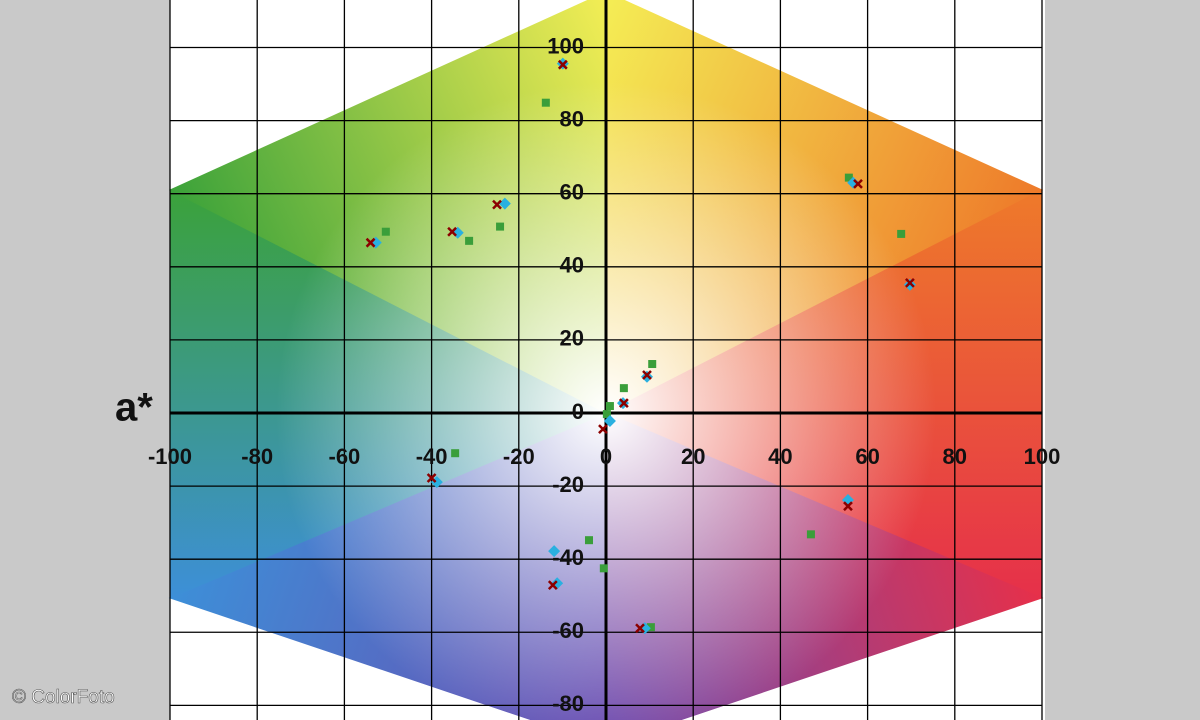 This screenshot has height=720, width=1200. I want to click on watermark: © ColorFoto, so click(63, 697).